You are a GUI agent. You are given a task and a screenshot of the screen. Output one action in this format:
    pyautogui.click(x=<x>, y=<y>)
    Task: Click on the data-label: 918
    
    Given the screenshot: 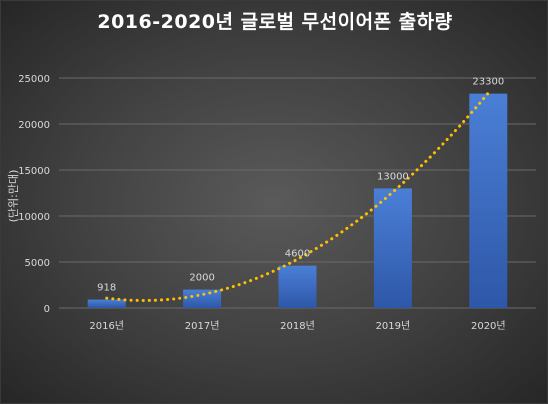 What is the action you would take?
    pyautogui.click(x=106, y=288)
    